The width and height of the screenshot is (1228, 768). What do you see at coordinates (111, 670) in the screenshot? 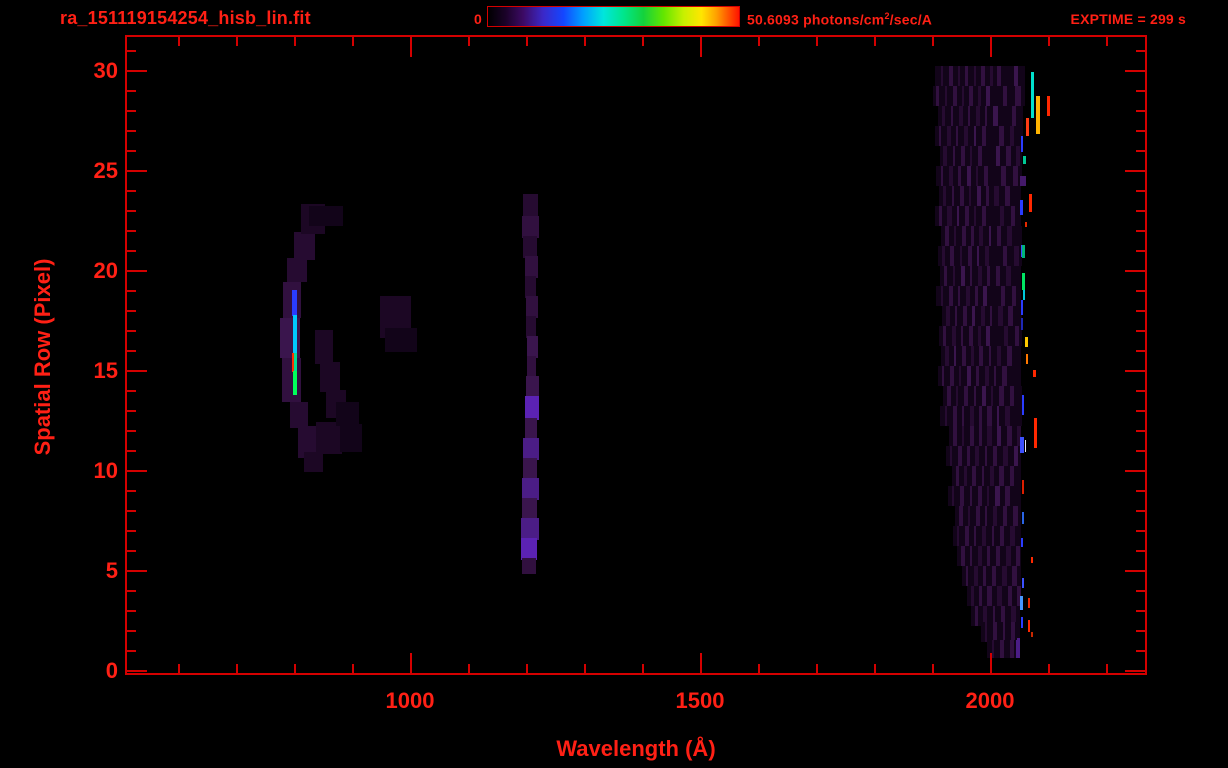
I see `y-tick-label: 0` at bounding box center [111, 670].